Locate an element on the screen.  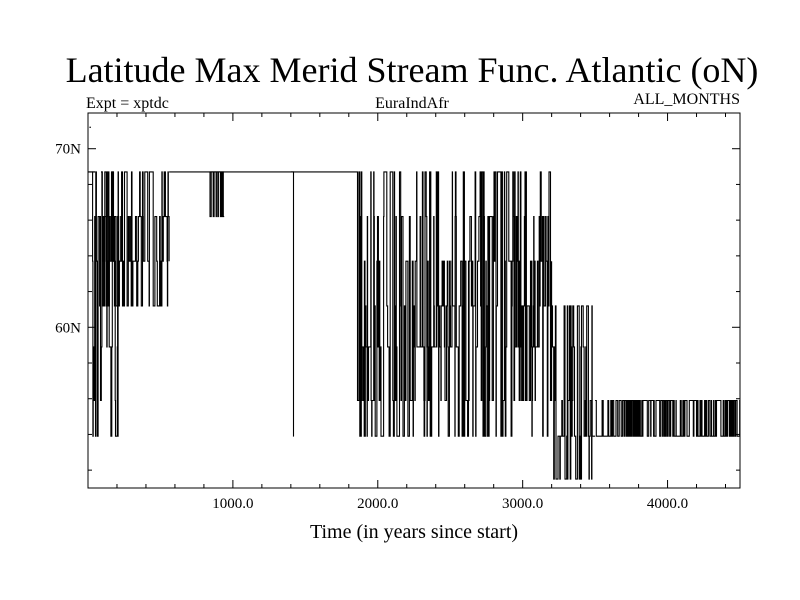
x-tick-label: 1000.0 is located at coordinates (232, 504).